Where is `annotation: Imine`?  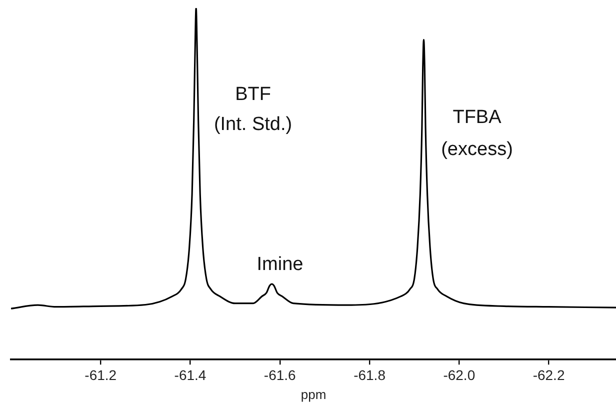
annotation: Imine is located at coordinates (280, 265).